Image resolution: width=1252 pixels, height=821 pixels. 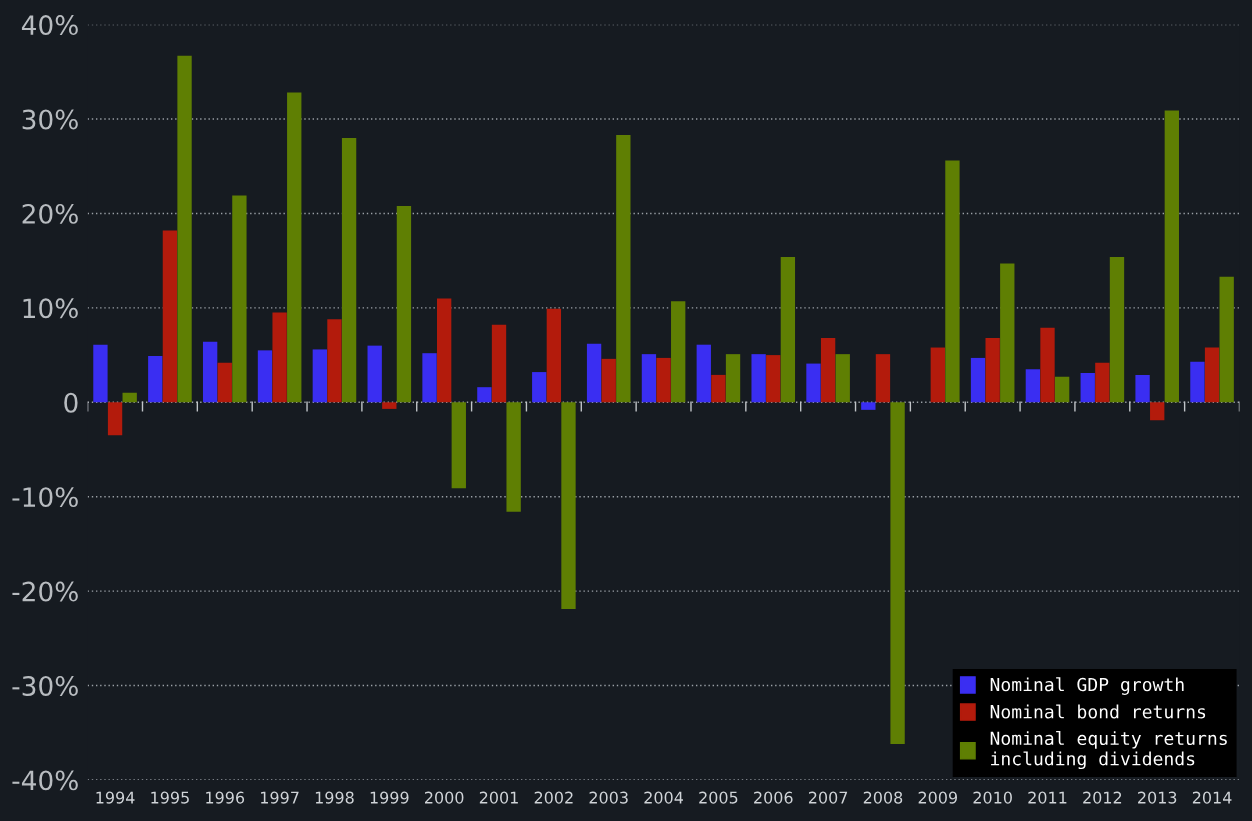 I want to click on y-tick-label: 10%, so click(x=50, y=308).